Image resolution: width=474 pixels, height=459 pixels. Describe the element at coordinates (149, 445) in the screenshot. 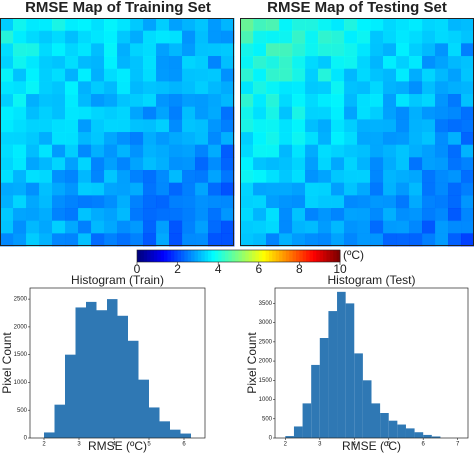

I see `x-tick-label: 5` at that location.